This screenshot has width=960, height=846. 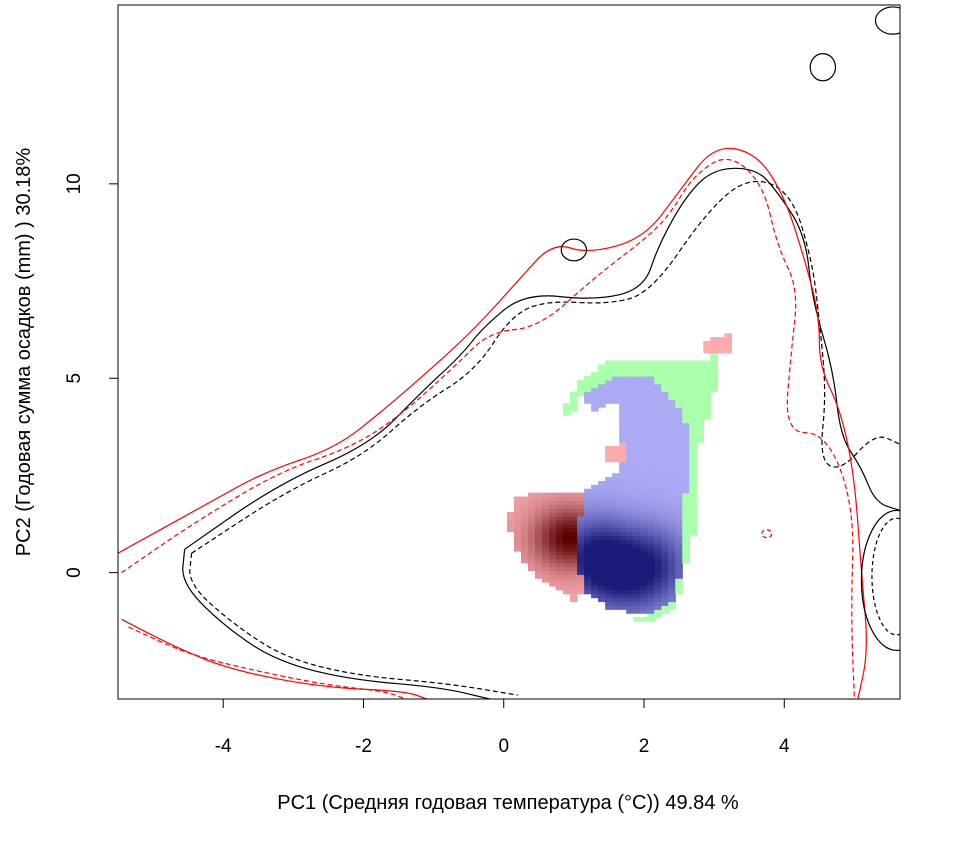 I want to click on envelope-island-a, so click(x=574, y=250).